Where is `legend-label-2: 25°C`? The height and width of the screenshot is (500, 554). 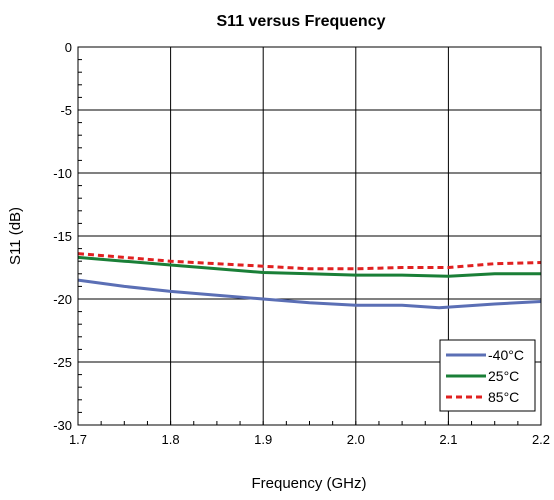
legend-label-2: 25°C is located at coordinates (503, 376).